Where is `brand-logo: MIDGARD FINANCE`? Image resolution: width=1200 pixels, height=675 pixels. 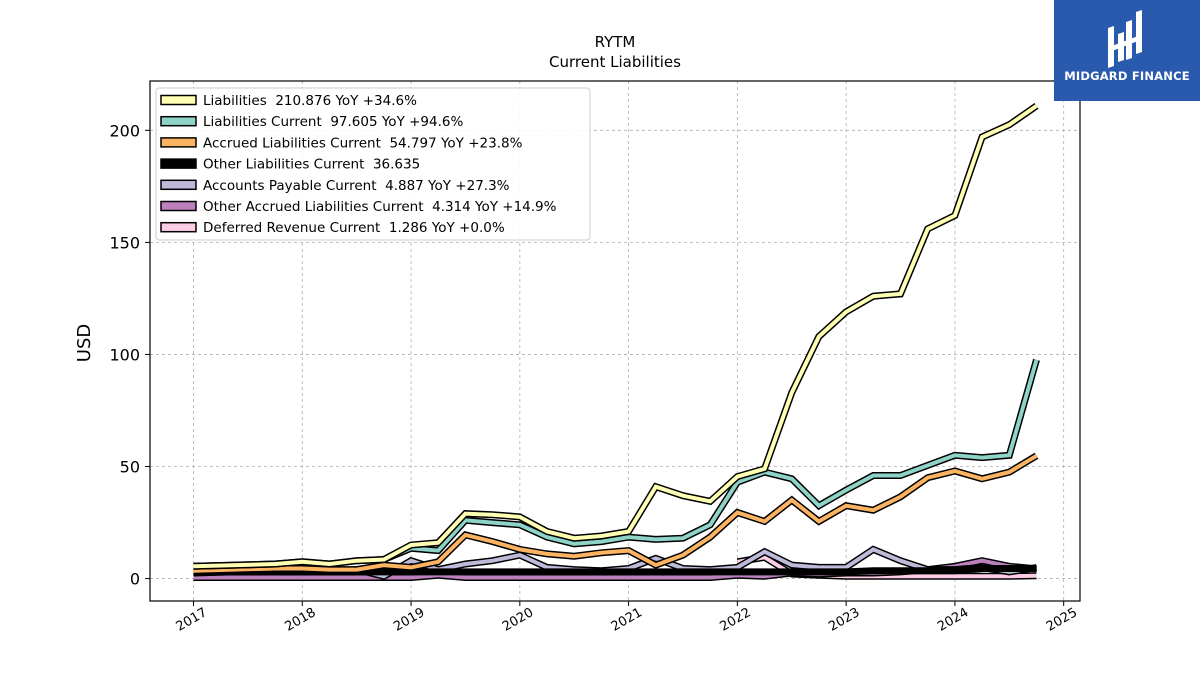 brand-logo: MIDGARD FINANCE is located at coordinates (1127, 50).